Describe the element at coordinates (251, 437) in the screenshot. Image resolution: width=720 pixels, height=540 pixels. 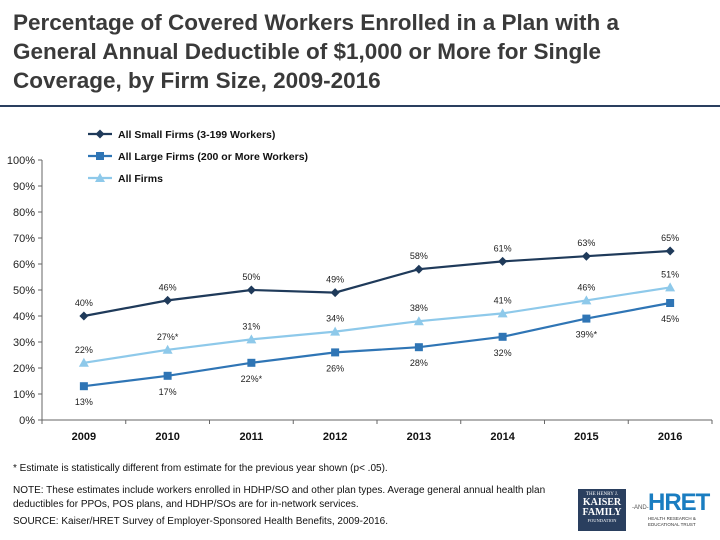
I see `x-tick-label: 2011` at that location.